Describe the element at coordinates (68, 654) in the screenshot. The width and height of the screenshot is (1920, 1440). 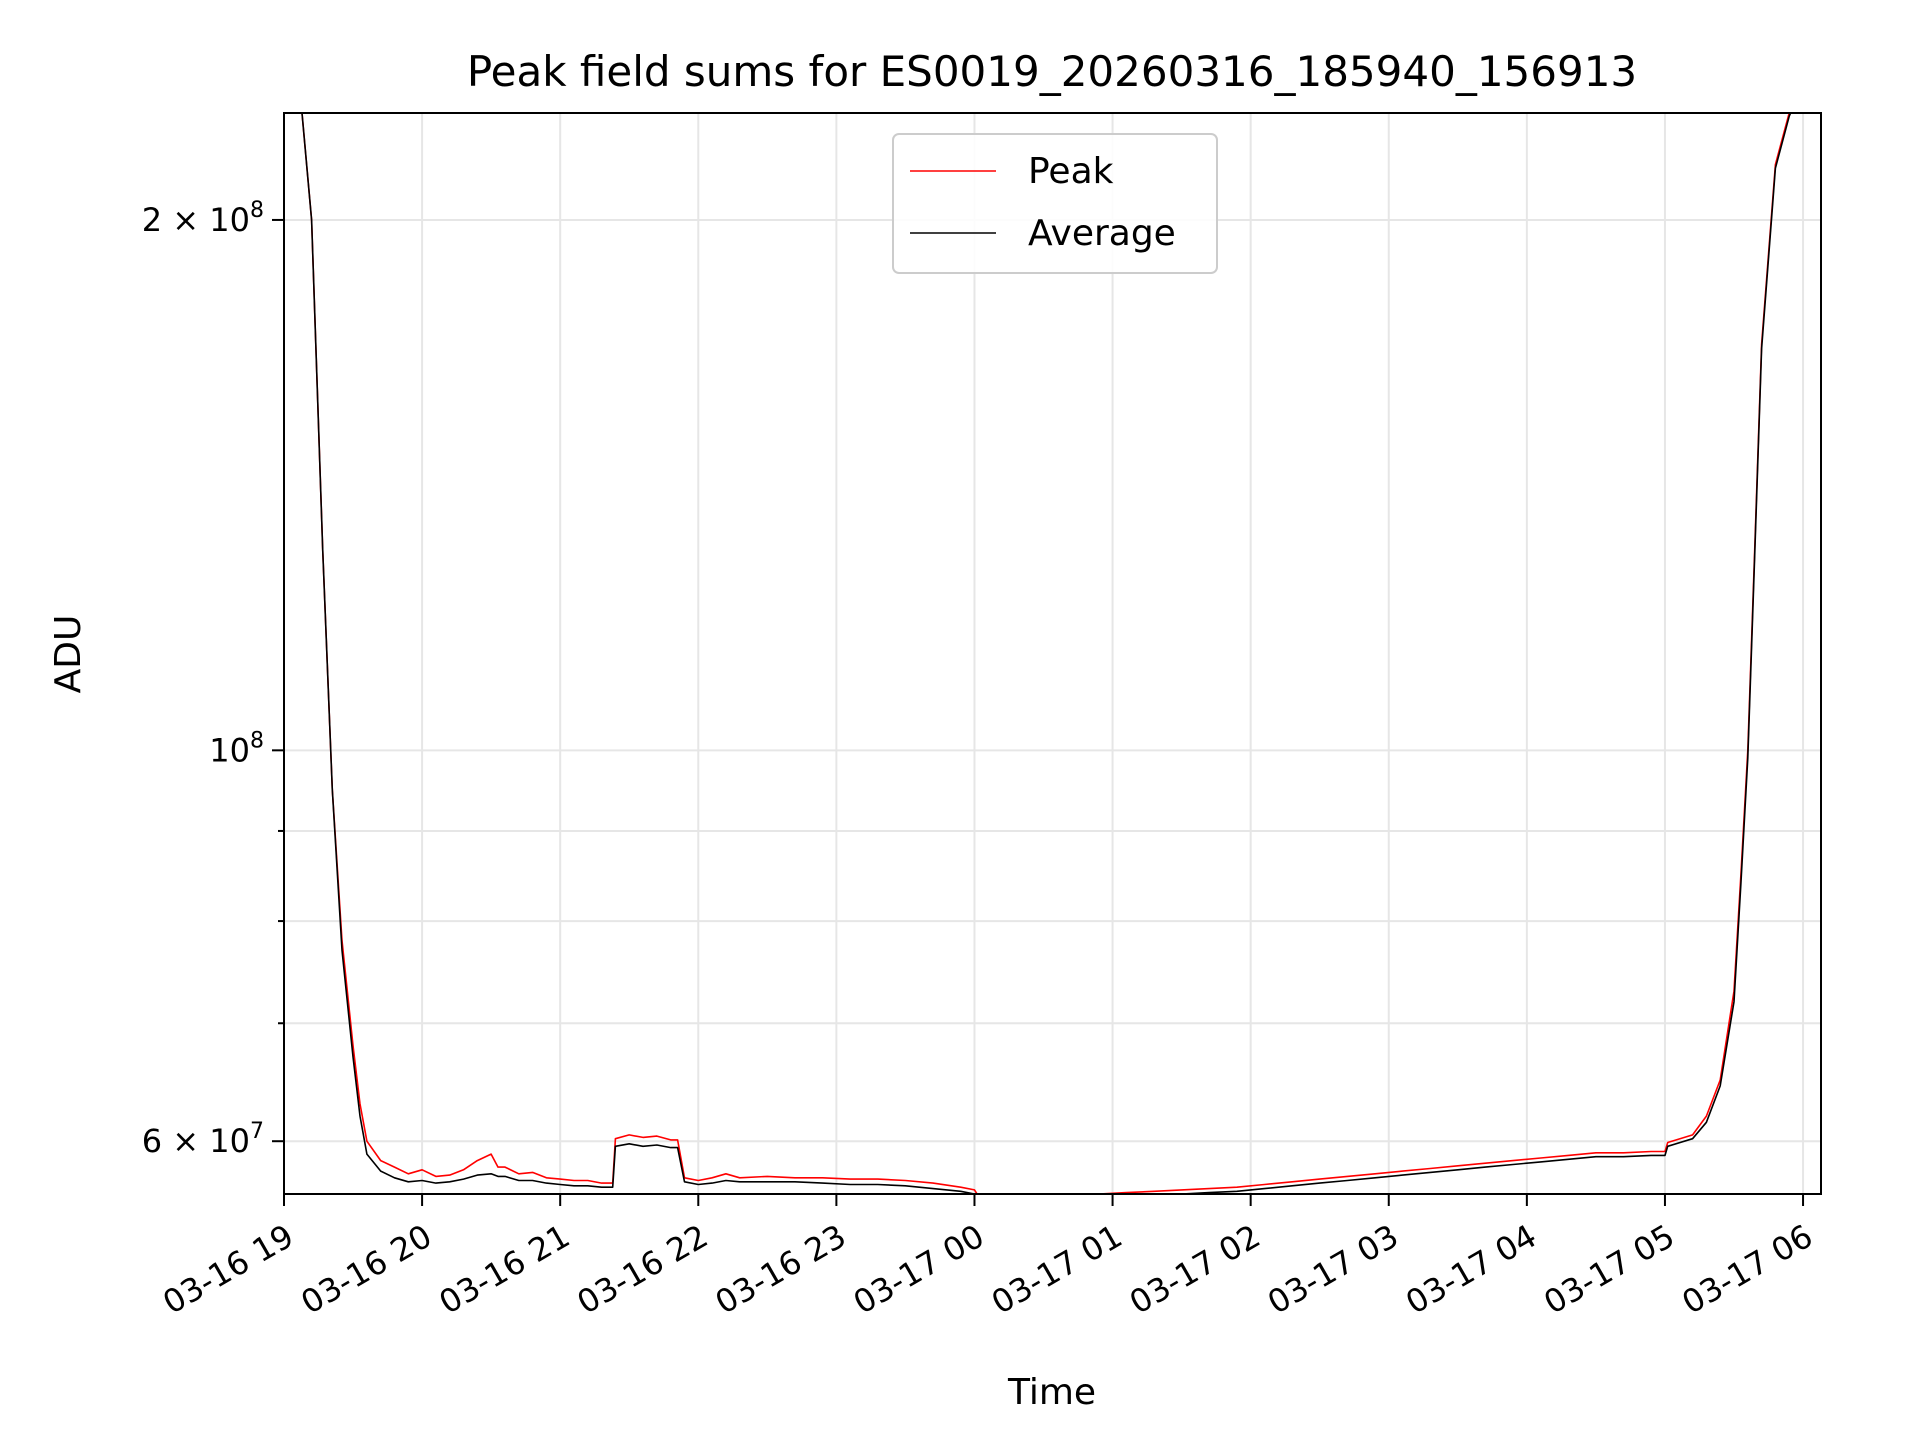
I see `y-axis-label: ADU` at that location.